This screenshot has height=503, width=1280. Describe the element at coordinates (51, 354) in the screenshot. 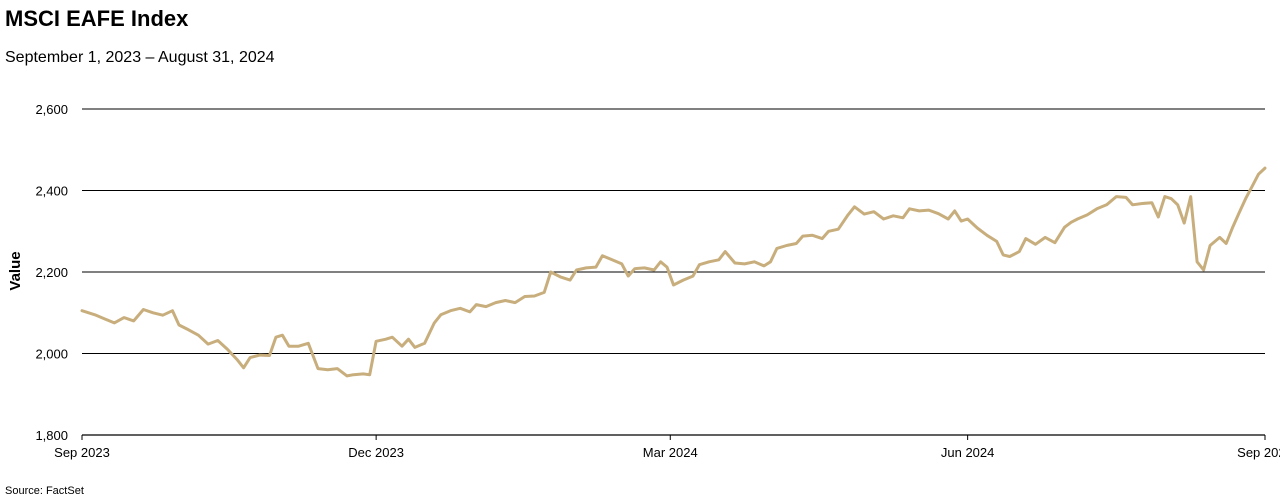

I see `y-tick-label: 2,000` at that location.